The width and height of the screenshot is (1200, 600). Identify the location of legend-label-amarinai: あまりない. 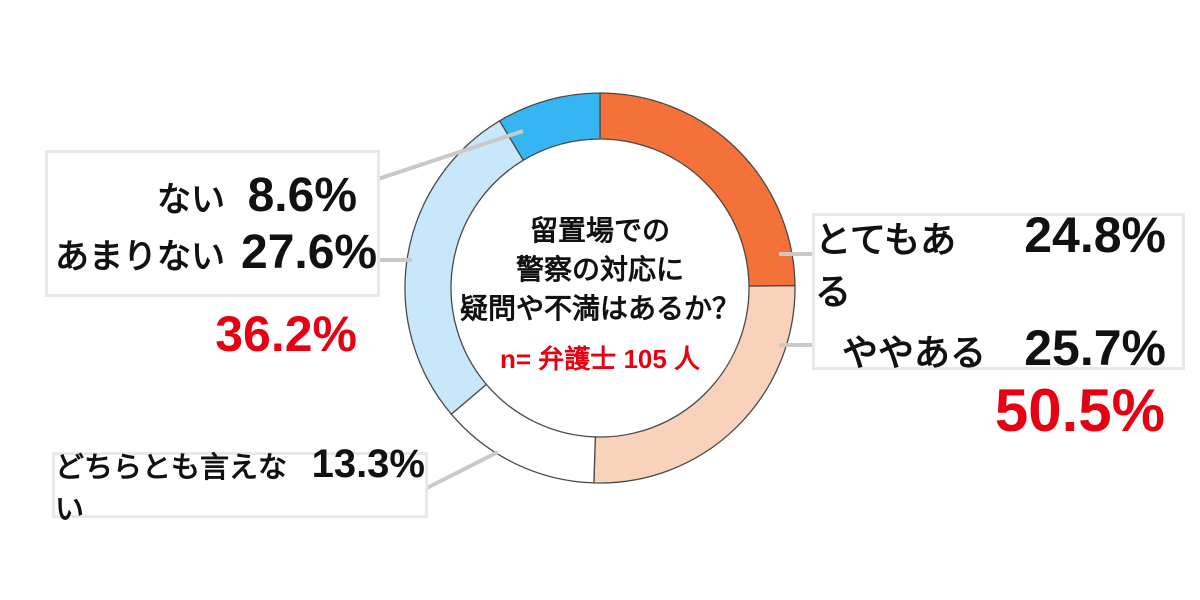
(140, 256).